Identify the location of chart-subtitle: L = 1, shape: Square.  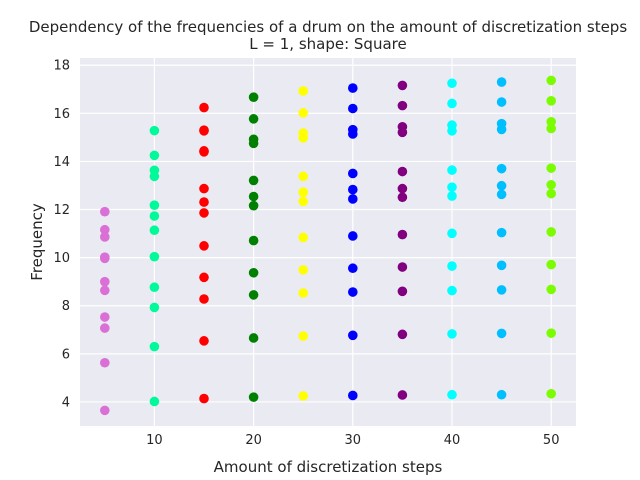
(327, 44).